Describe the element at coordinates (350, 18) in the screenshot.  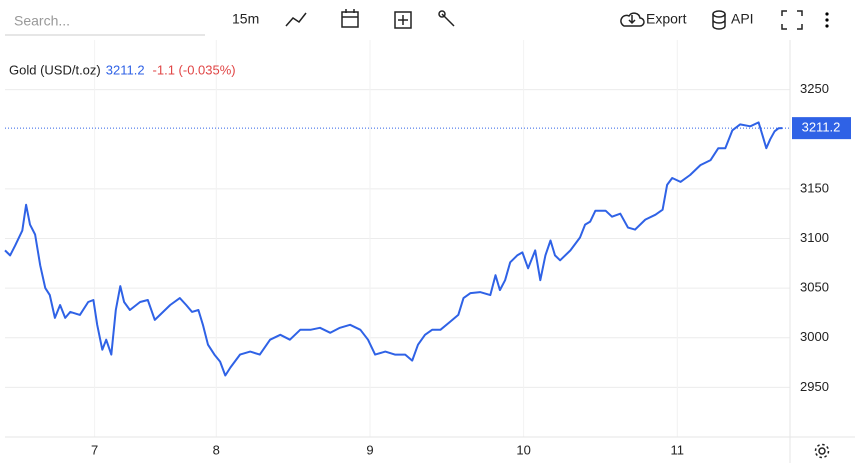
I see `calendar-icon` at that location.